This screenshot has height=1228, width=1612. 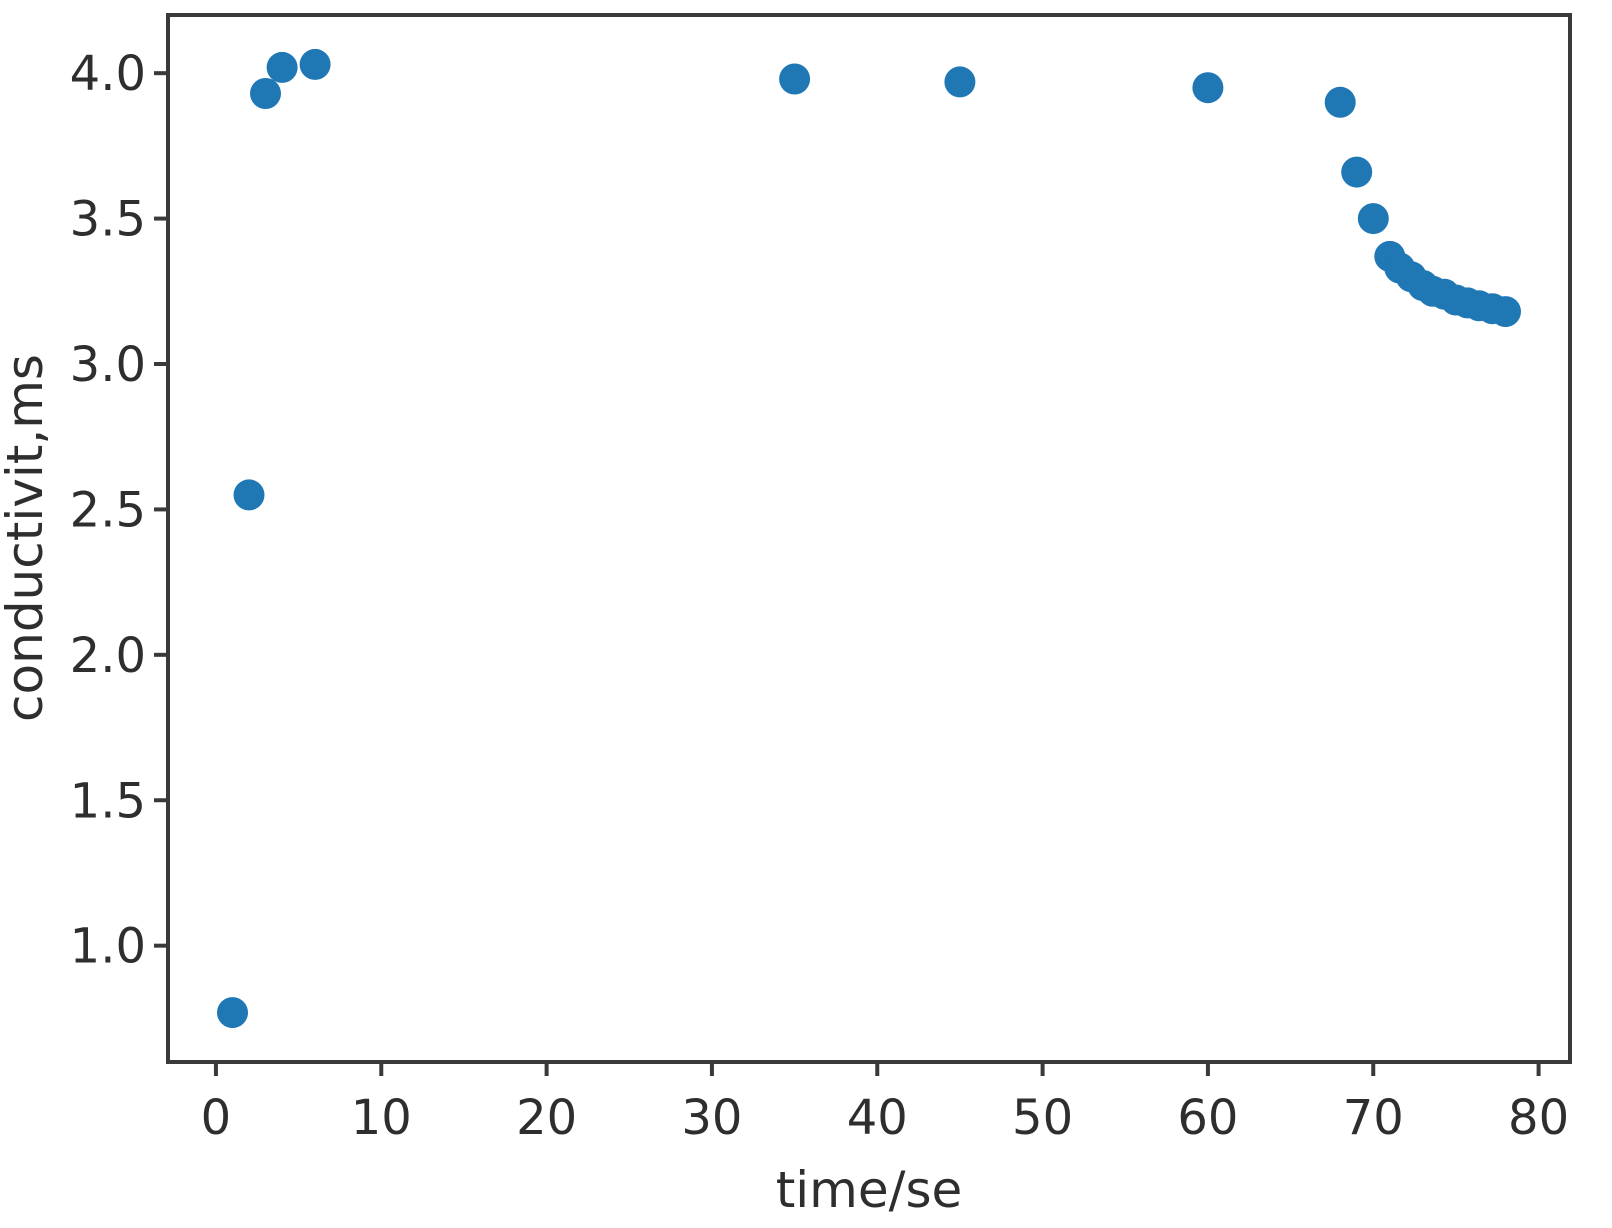 What do you see at coordinates (27, 538) in the screenshot?
I see `y-axis-label: conductivit,ms` at bounding box center [27, 538].